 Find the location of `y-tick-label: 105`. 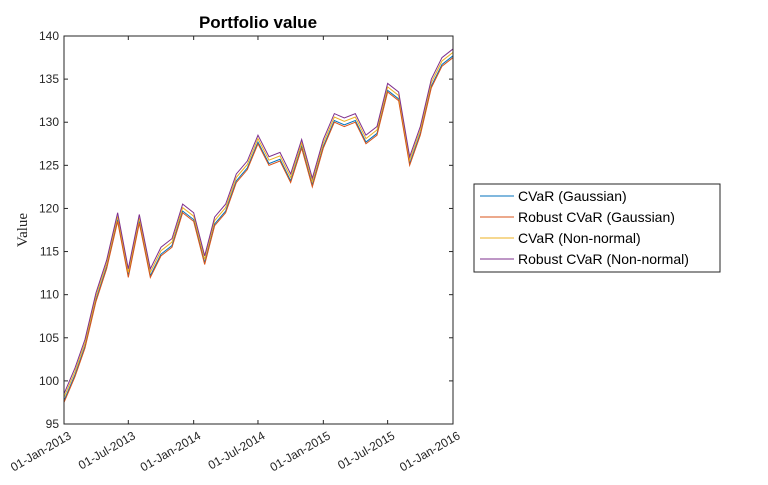

y-tick-label: 105 is located at coordinates (49, 338).